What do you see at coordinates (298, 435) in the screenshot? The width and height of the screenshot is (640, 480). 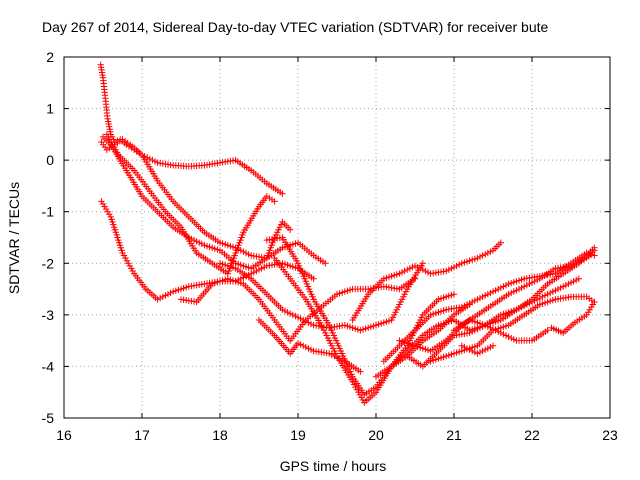 I see `x-tick-label: 19` at bounding box center [298, 435].